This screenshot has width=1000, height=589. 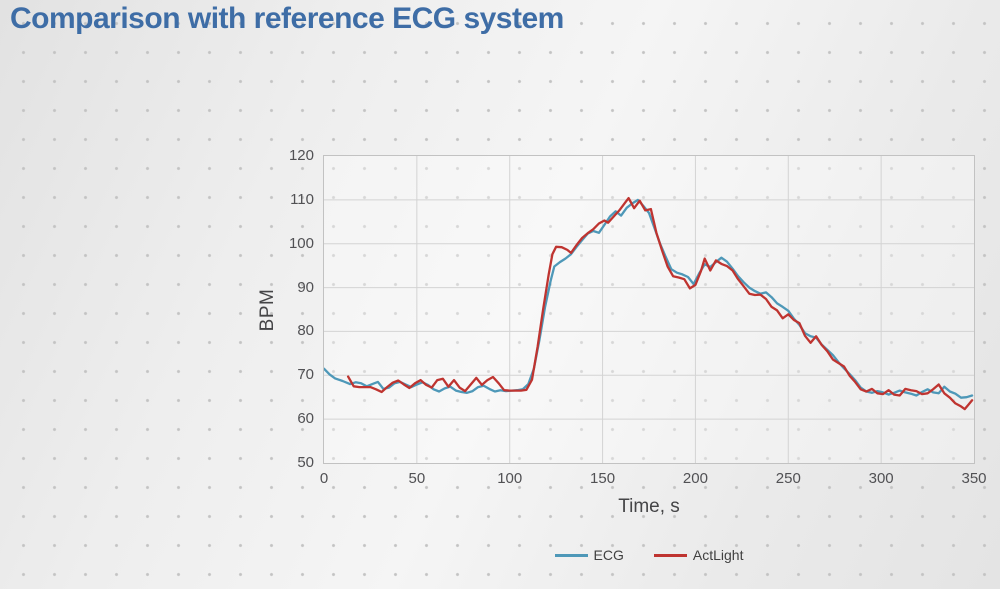 I want to click on legend-label: ActLight, so click(x=718, y=555).